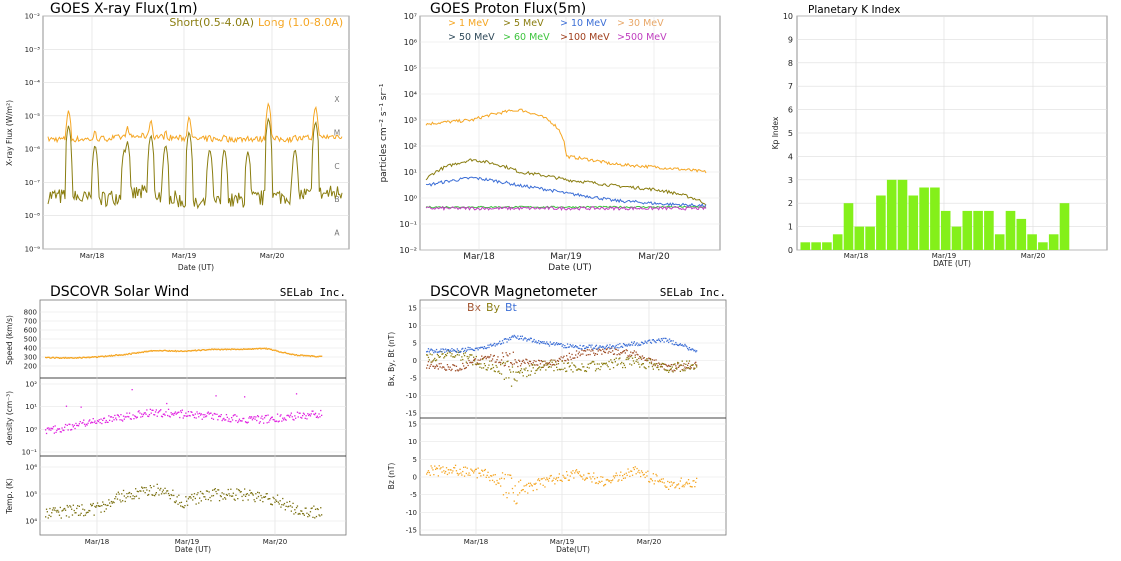  Describe the element at coordinates (775, 132) in the screenshot. I see `kp-ylabel: Kp Index` at that location.